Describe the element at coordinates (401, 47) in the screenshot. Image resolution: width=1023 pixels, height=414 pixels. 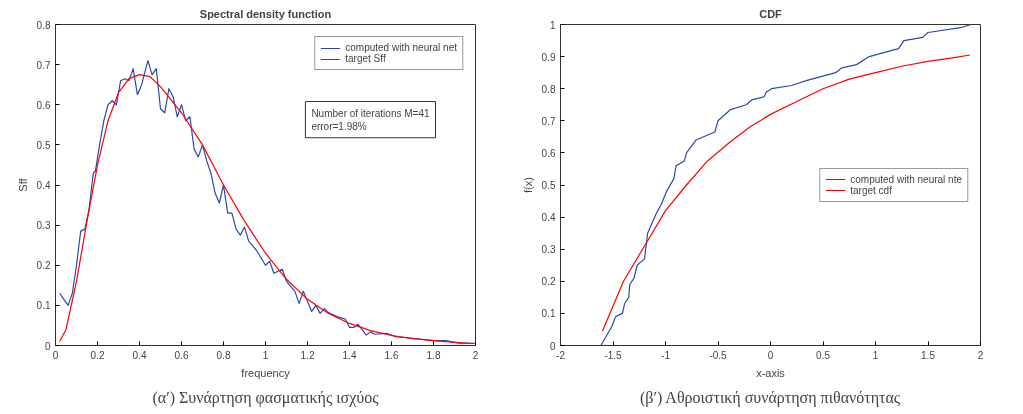
I see `legend-label: computed with neural net` at that location.